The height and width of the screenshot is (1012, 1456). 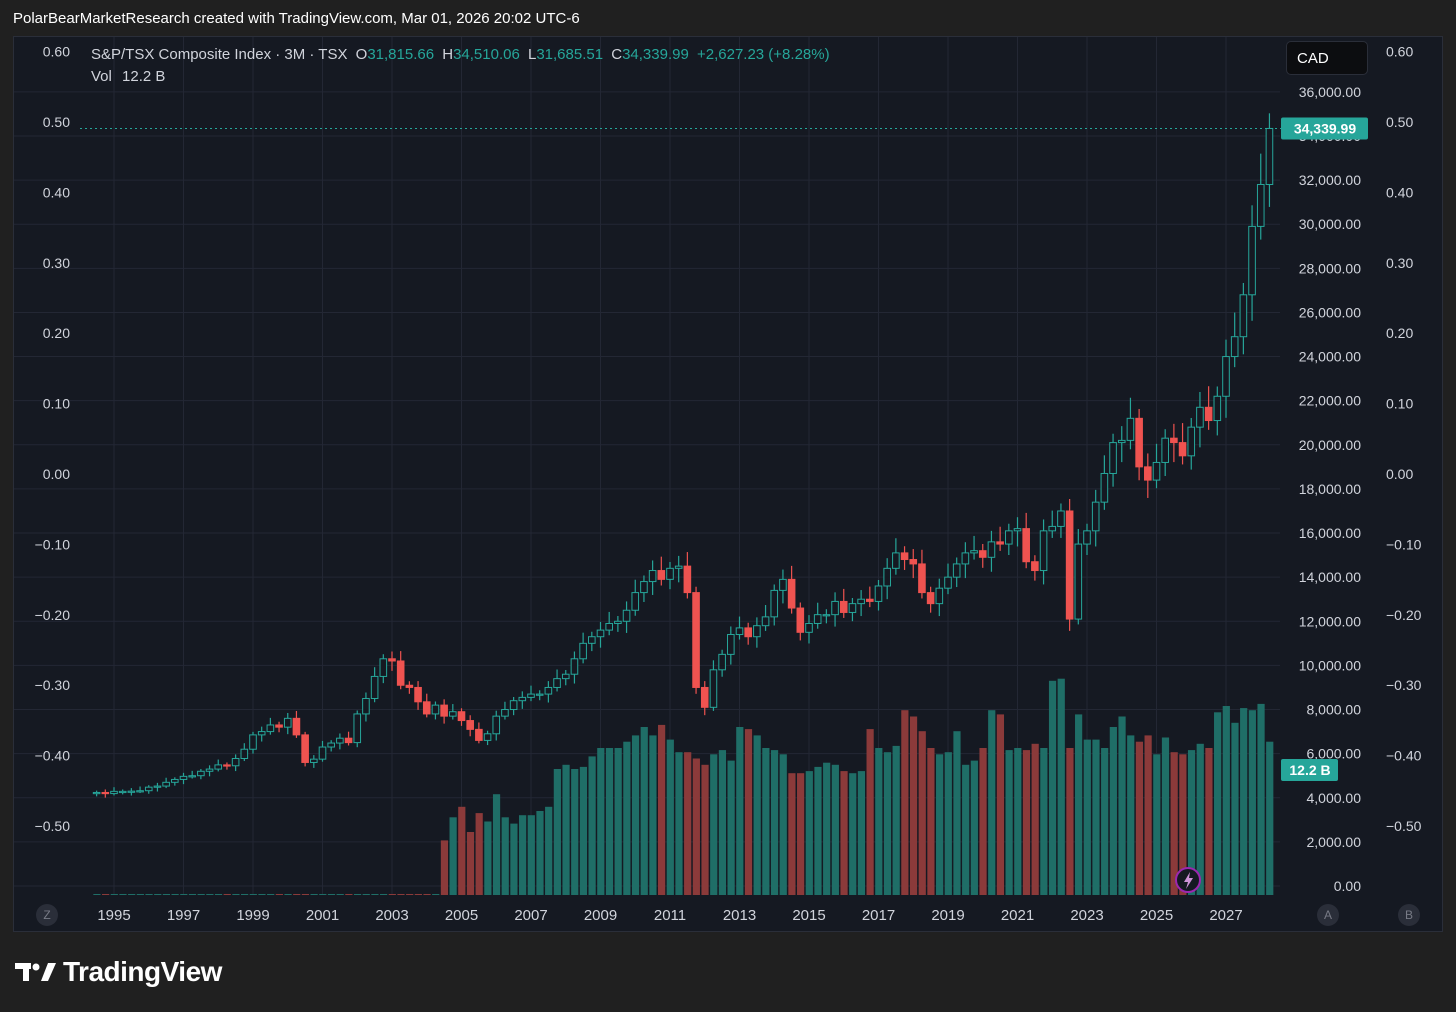 What do you see at coordinates (53, 615) in the screenshot?
I see `left-scale-tick: −0.20` at bounding box center [53, 615].